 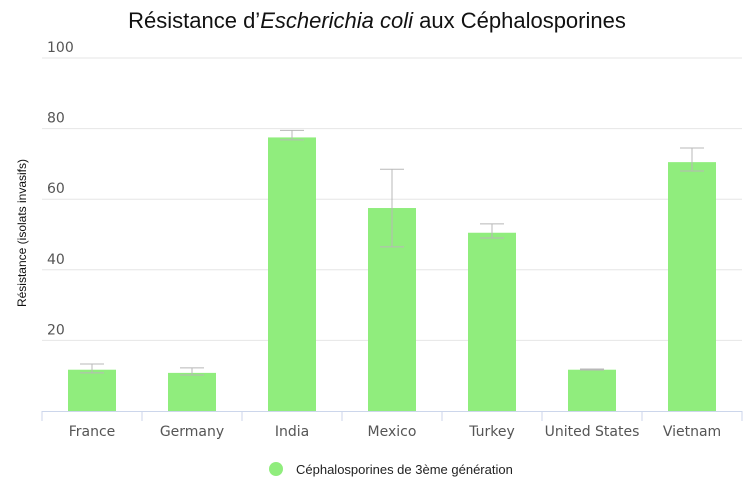 I want to click on x-tick-label: Germany, so click(x=192, y=432).